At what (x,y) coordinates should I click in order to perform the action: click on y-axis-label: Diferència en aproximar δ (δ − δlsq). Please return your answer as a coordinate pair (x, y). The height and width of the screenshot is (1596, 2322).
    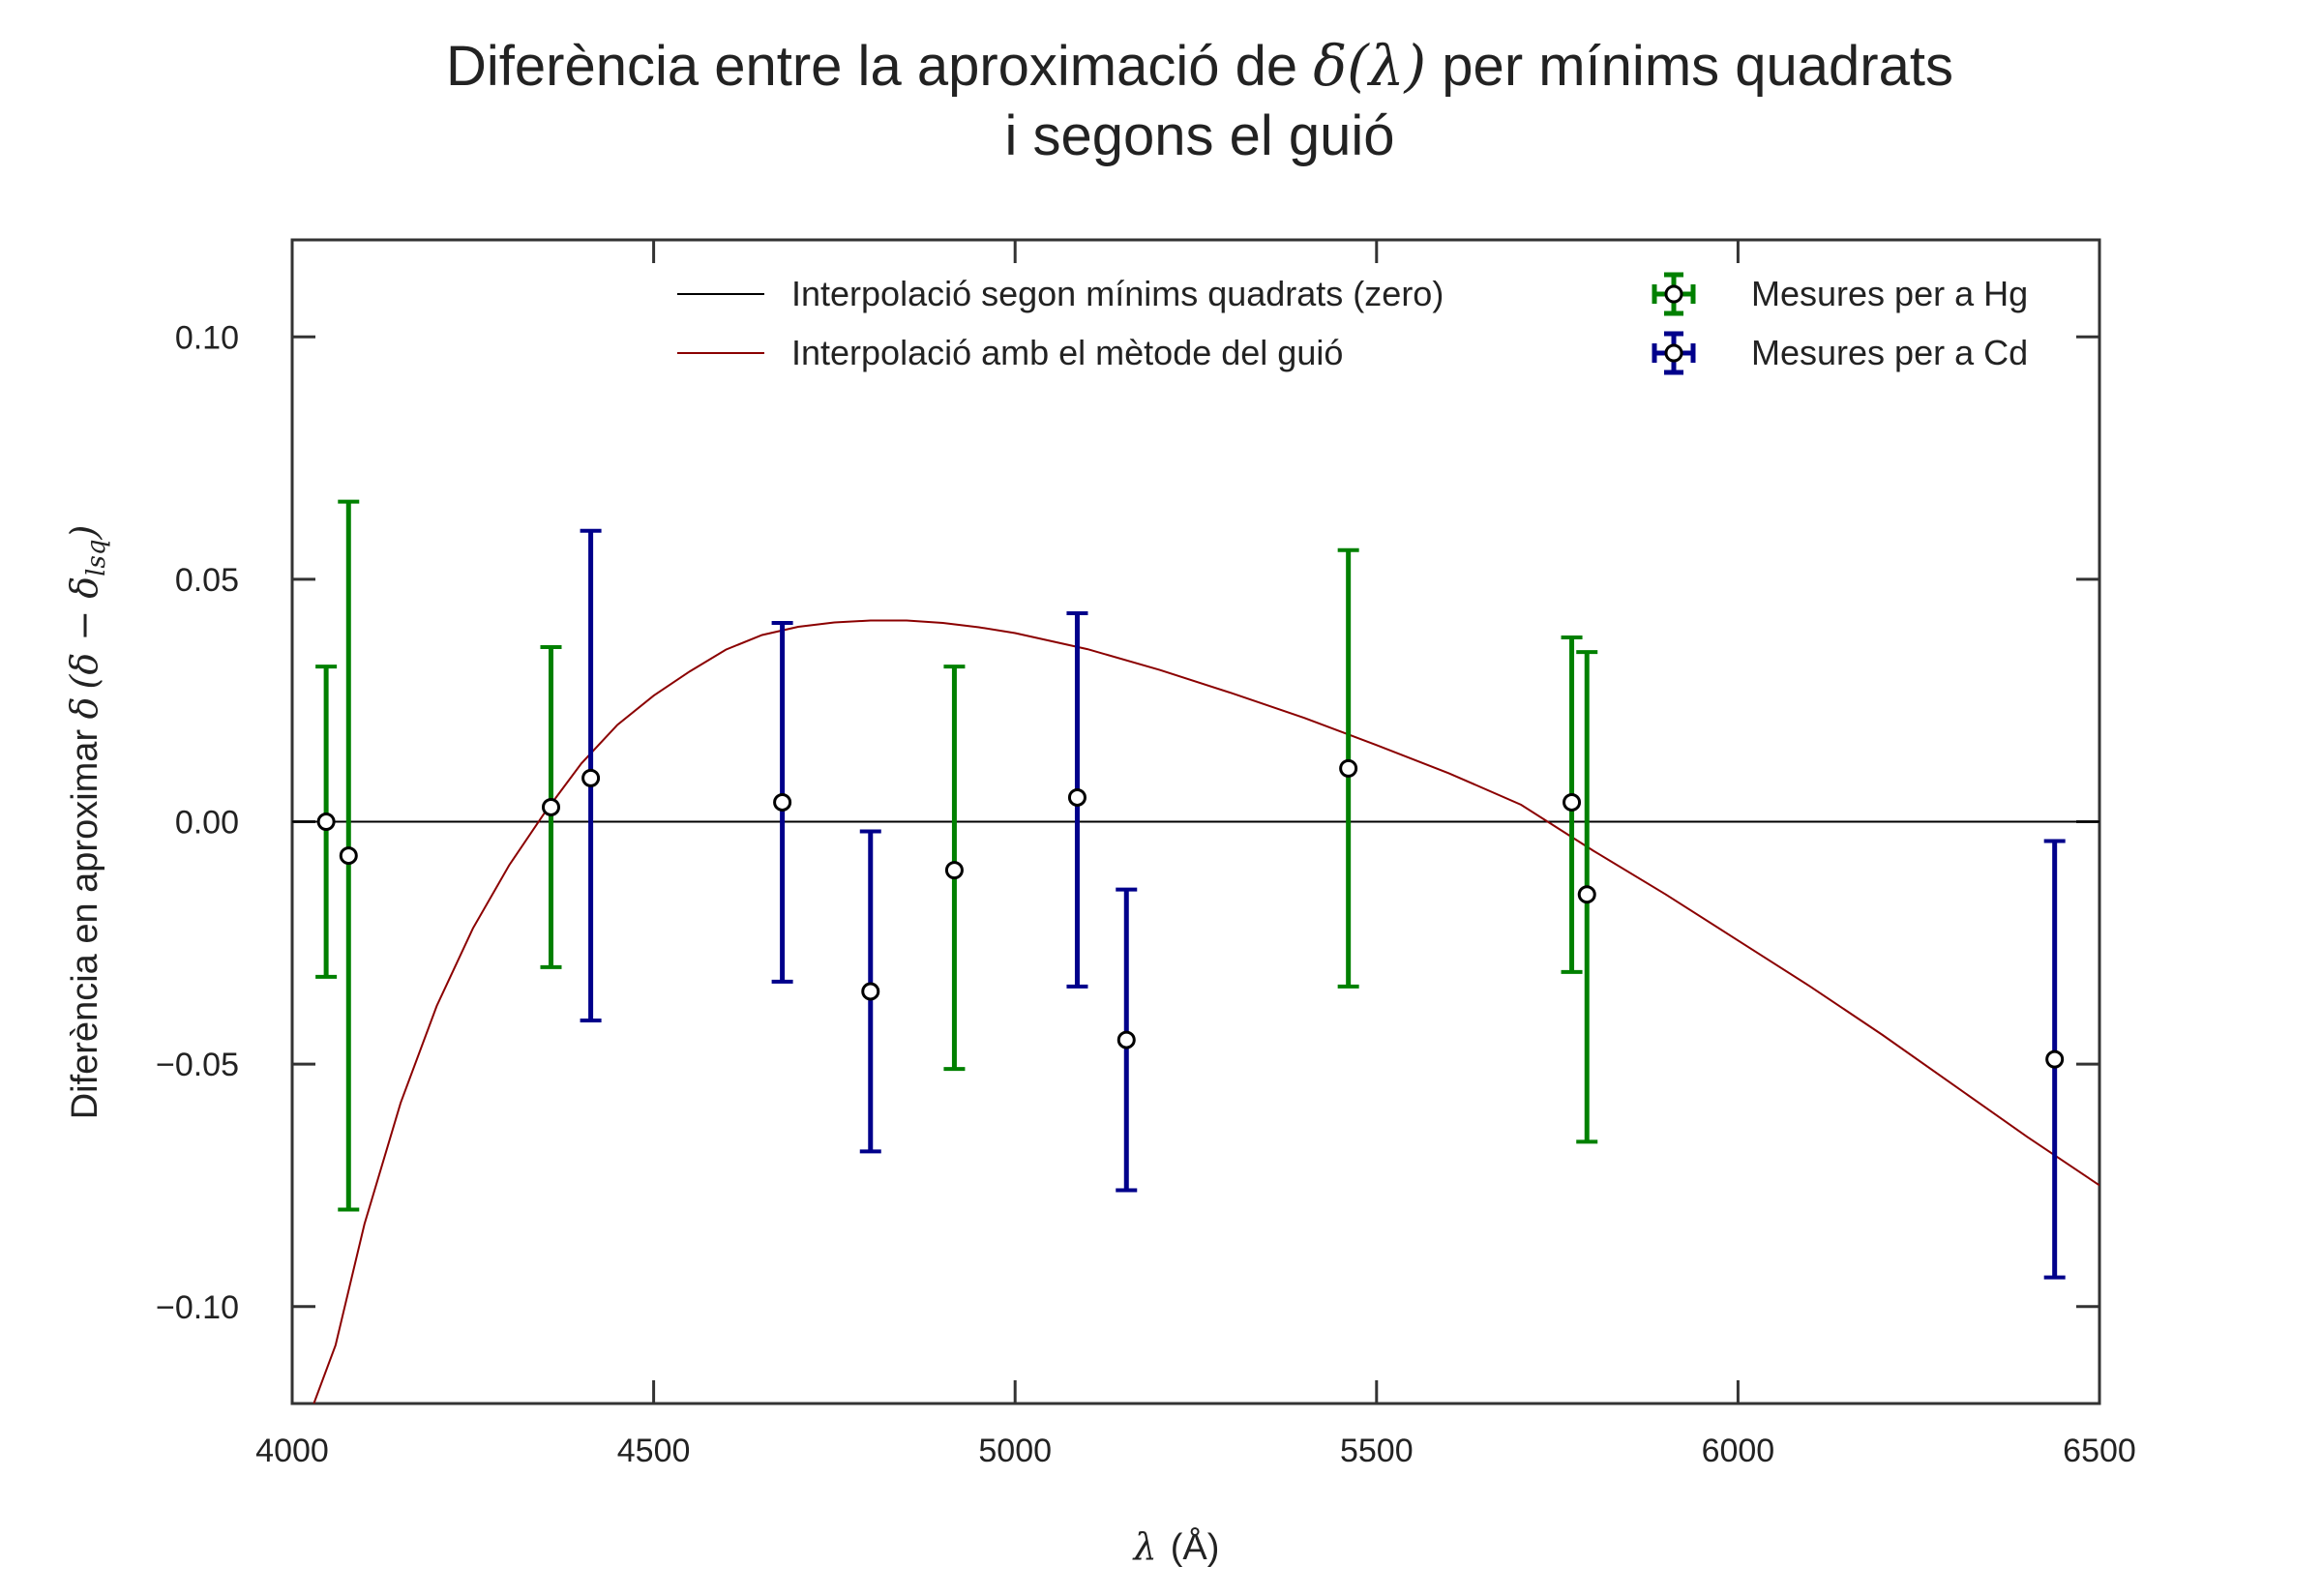
    Looking at the image, I should click on (87, 822).